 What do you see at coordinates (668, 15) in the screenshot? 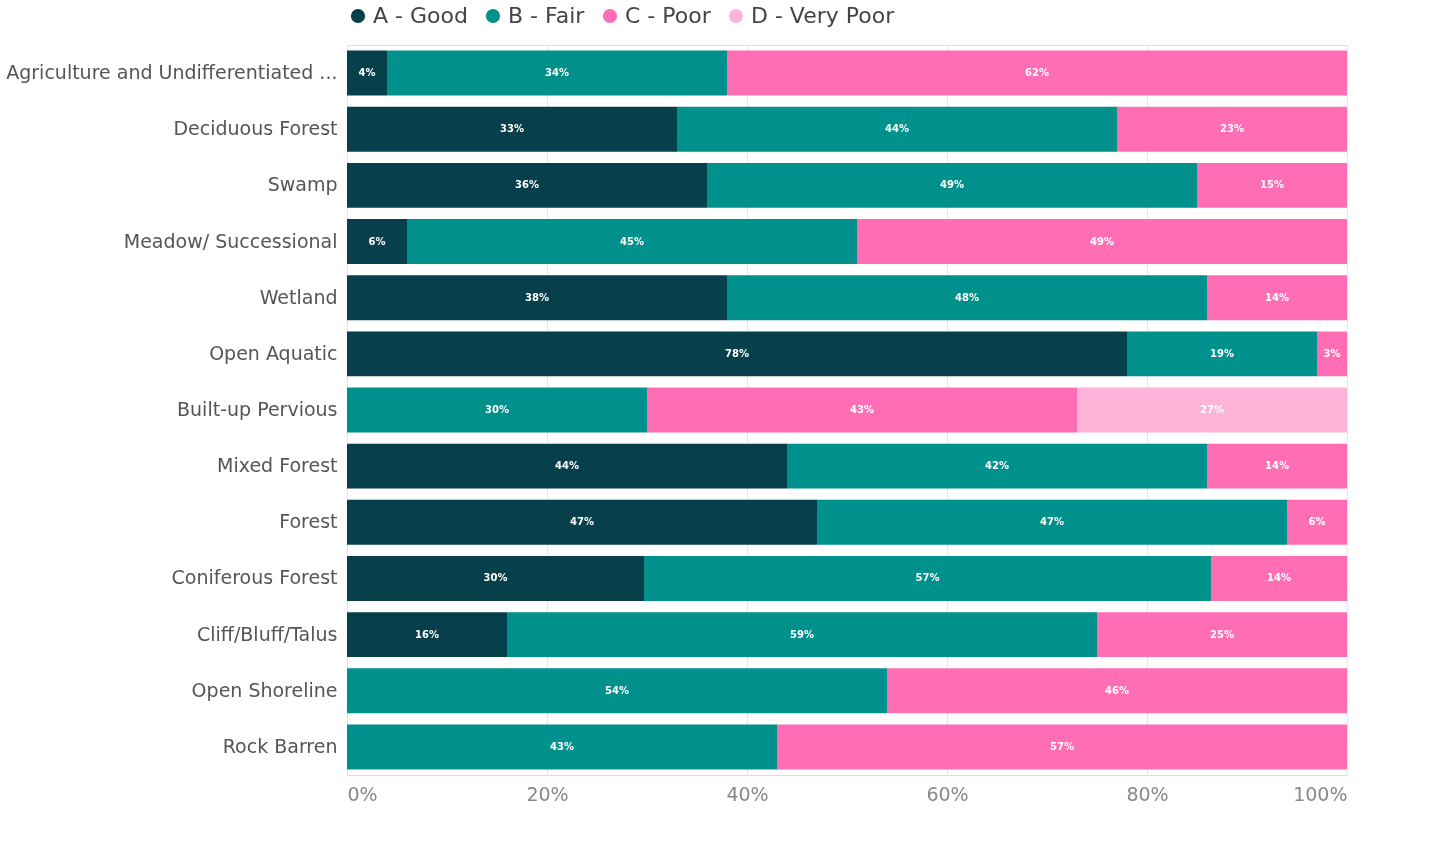
I see `legend-label: C - Poor` at bounding box center [668, 15].